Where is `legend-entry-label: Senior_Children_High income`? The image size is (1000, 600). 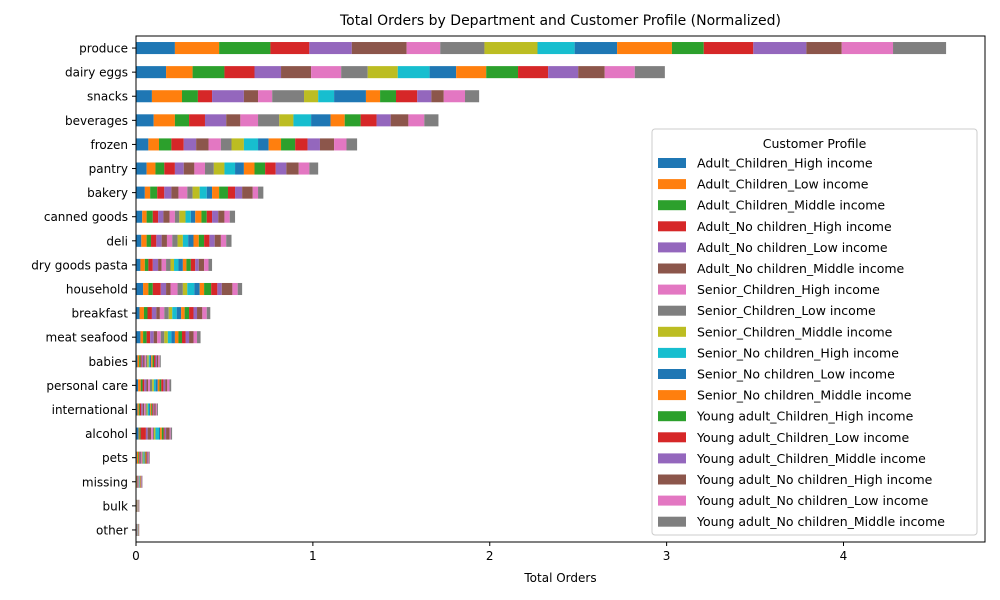
legend-entry-label: Senior_Children_High income is located at coordinates (788, 289).